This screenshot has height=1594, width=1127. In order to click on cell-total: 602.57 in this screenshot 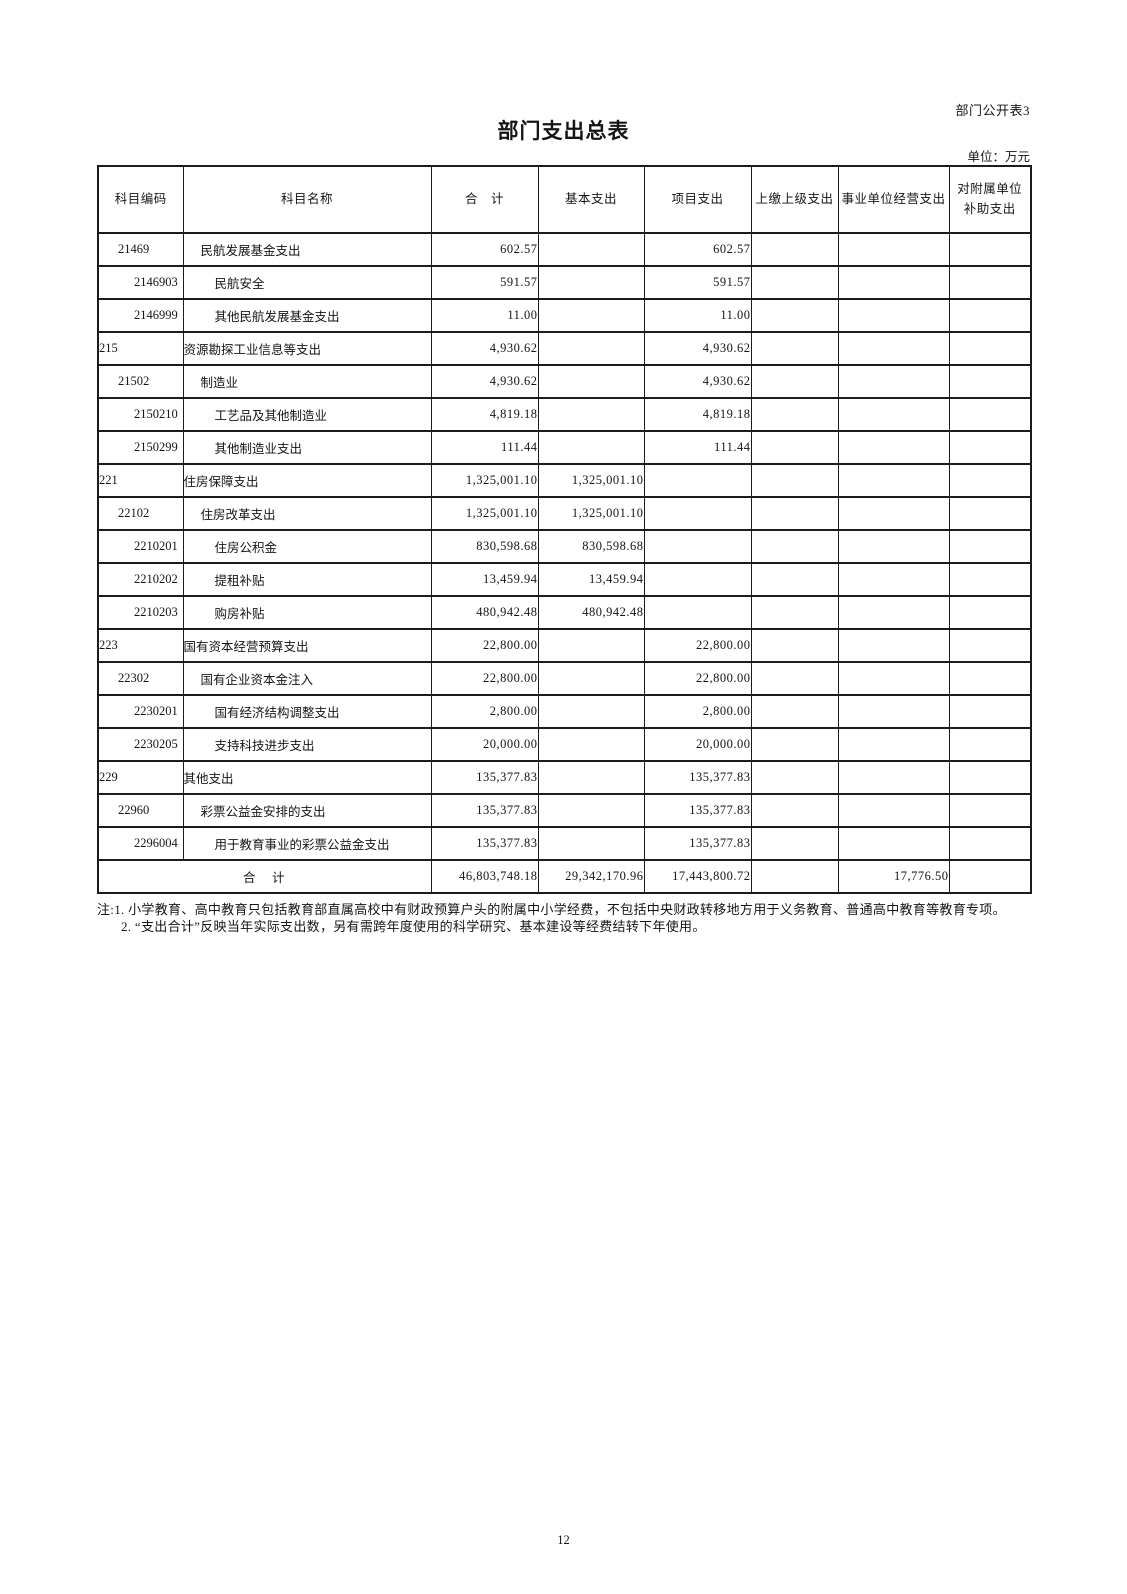, I will do `click(484, 249)`.